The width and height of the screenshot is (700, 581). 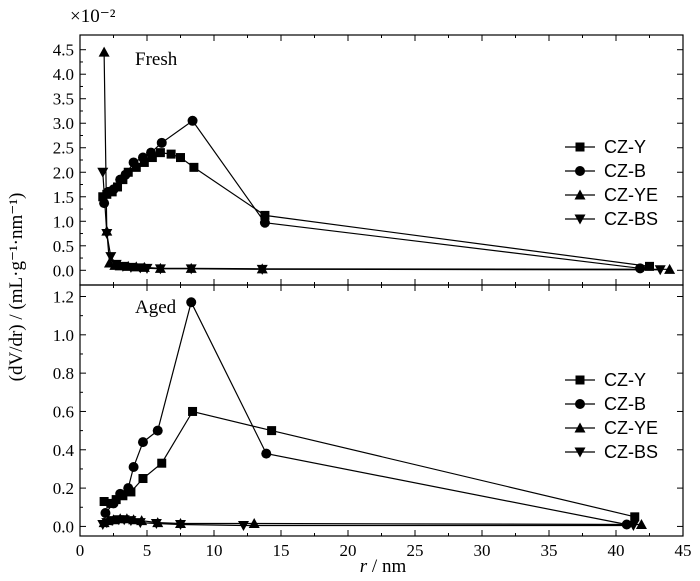 I want to click on top-legend-label-cz-y: CZ-Y, so click(x=625, y=147).